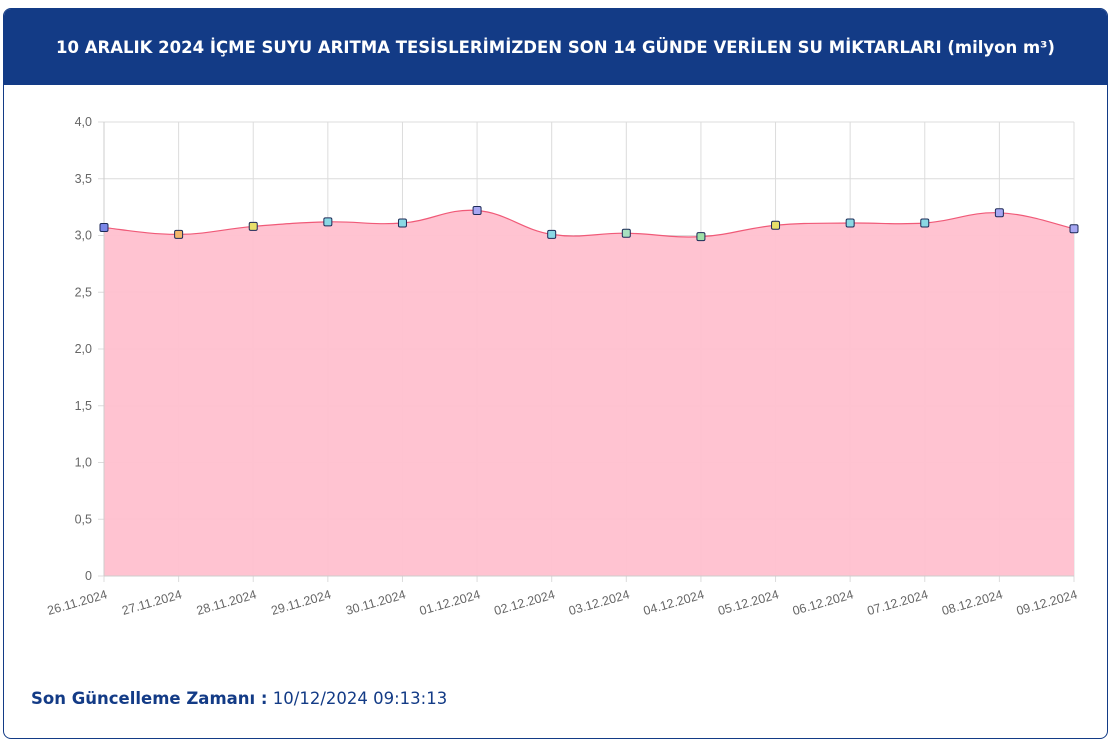 This screenshot has width=1113, height=745. What do you see at coordinates (226, 602) in the screenshot?
I see `x-tick-label: 28.11.2024` at bounding box center [226, 602].